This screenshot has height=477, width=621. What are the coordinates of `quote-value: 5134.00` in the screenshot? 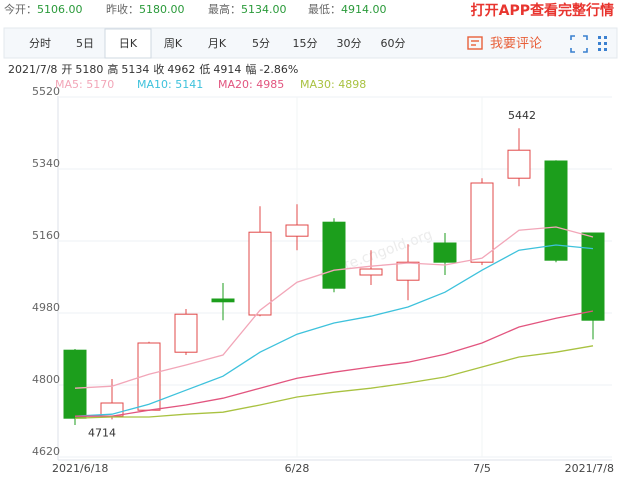 It's located at (264, 9).